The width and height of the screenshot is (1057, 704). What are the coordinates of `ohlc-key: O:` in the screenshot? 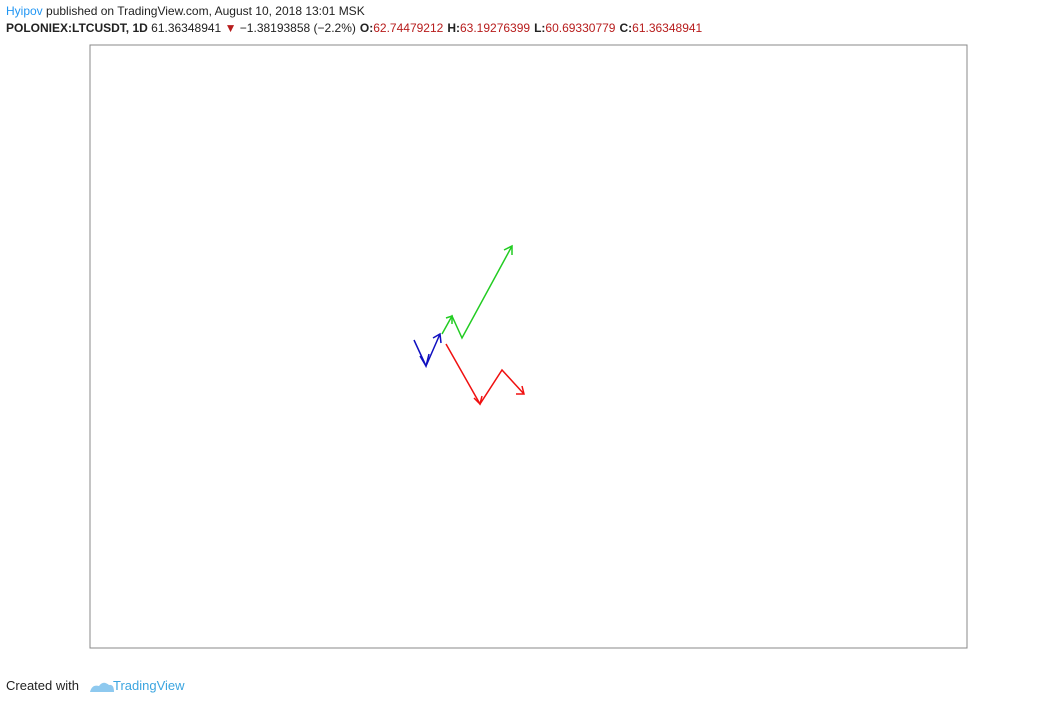 It's located at (366, 28).